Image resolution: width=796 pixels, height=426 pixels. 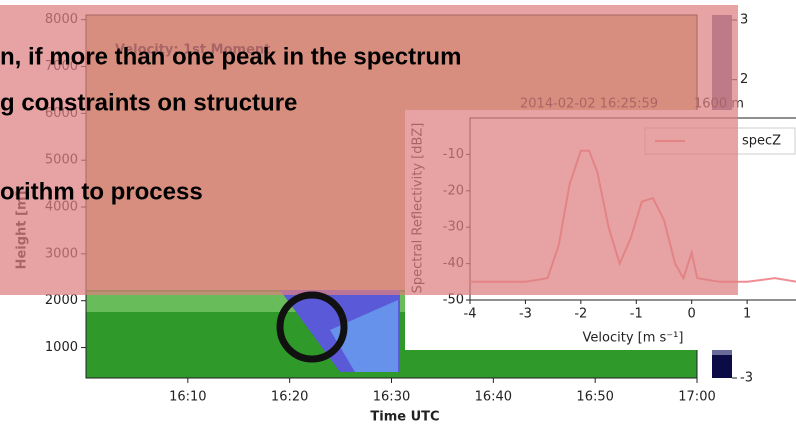 I want to click on bullet-text: n, if more than one peak in the spectrum, so click(x=230, y=56).